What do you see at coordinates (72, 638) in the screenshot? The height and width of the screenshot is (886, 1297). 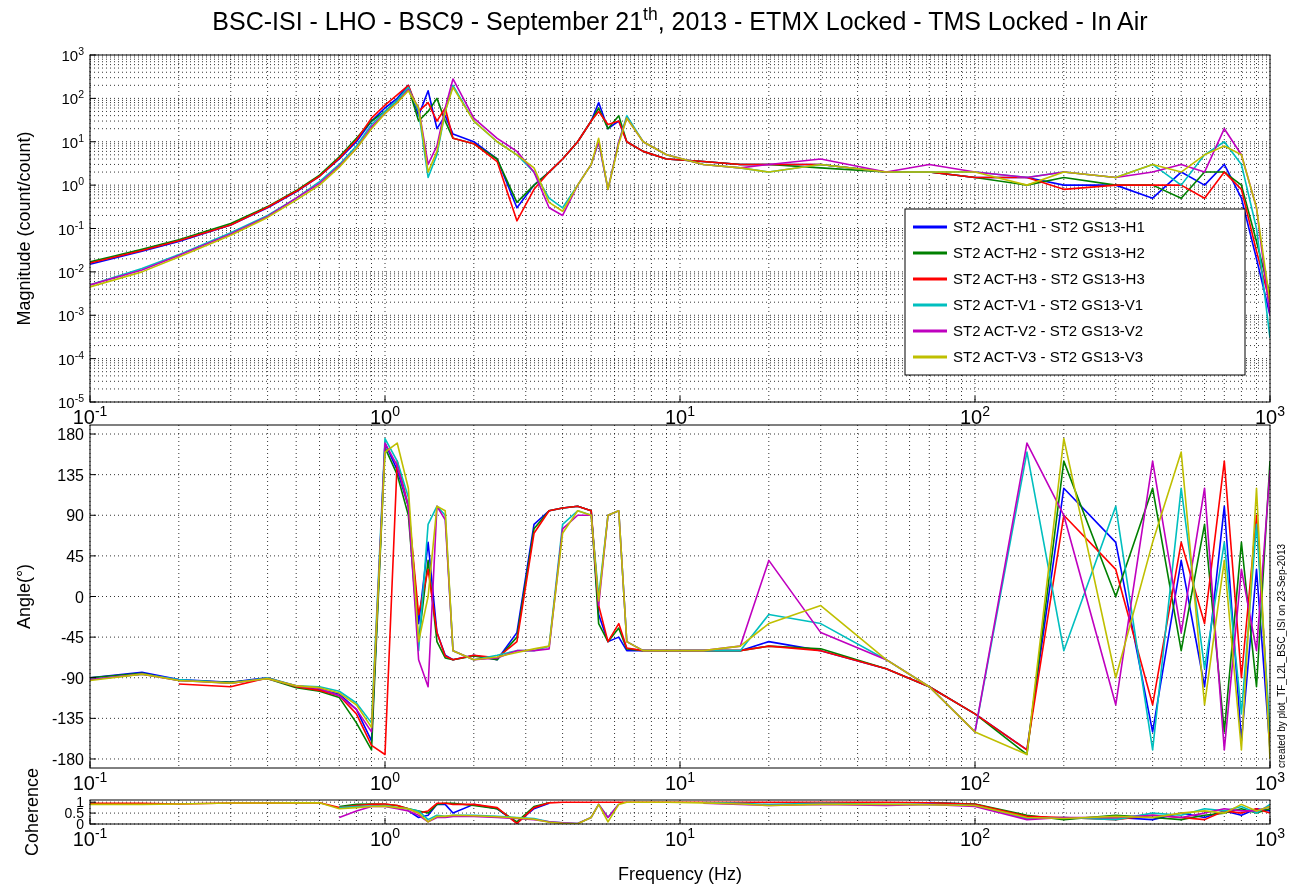 I see `y-tick-label: -45` at bounding box center [72, 638].